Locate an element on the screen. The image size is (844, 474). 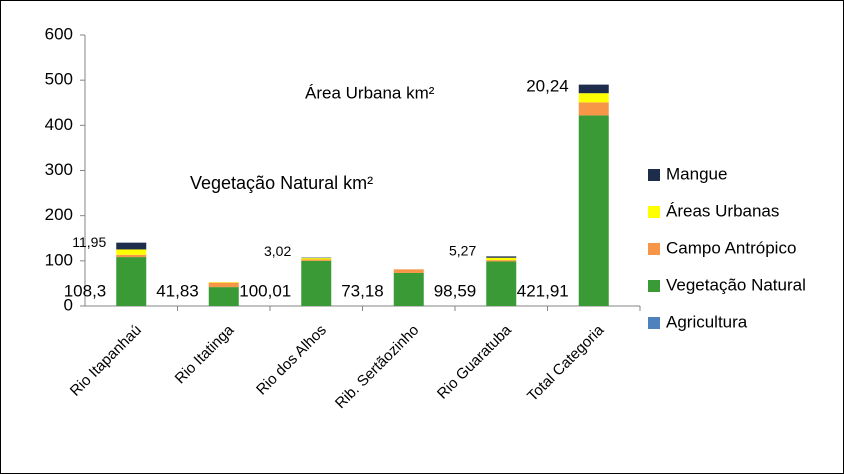
annotation: Área Urbana km² is located at coordinates (370, 92).